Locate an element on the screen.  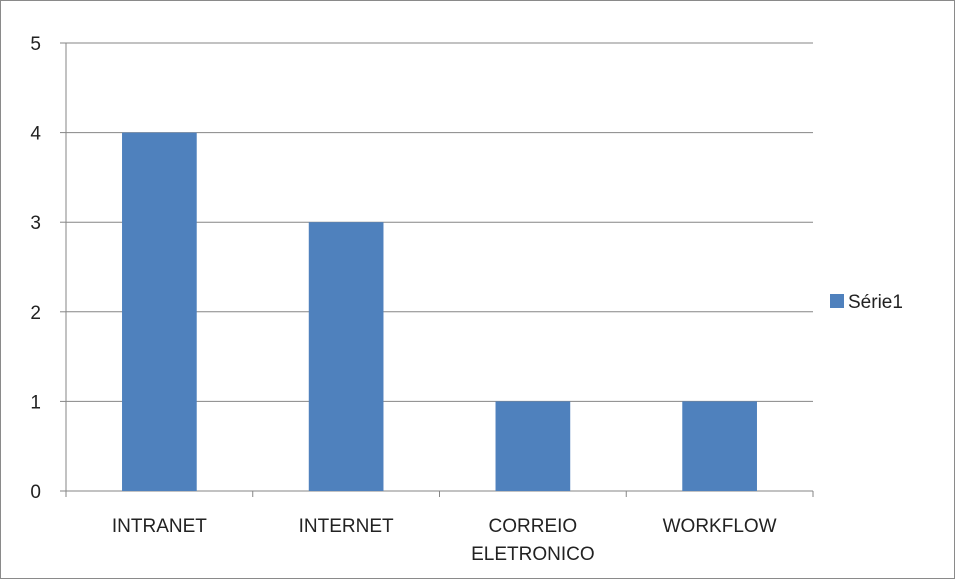
y-tick-labels: 0 1 2 3 4 5 is located at coordinates (35, 268).